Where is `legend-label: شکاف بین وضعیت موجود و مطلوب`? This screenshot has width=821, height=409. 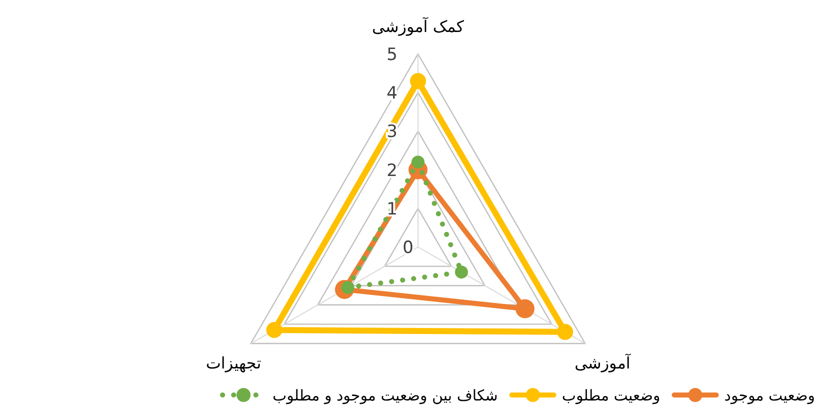 legend-label: شکاف بین وضعیت موجود و مطلوب is located at coordinates (385, 395).